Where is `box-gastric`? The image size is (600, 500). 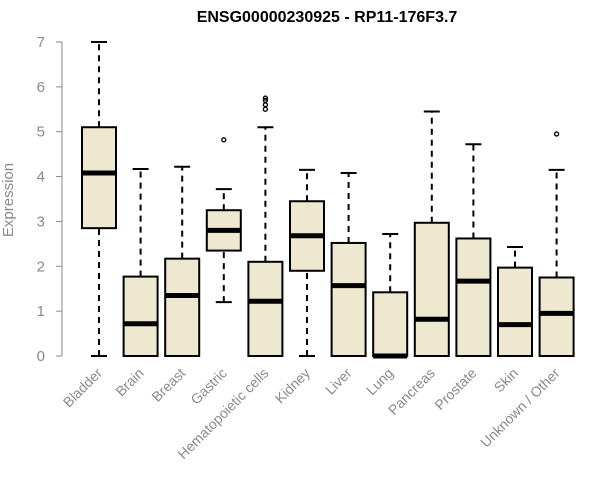
box-gastric is located at coordinates (223, 220).